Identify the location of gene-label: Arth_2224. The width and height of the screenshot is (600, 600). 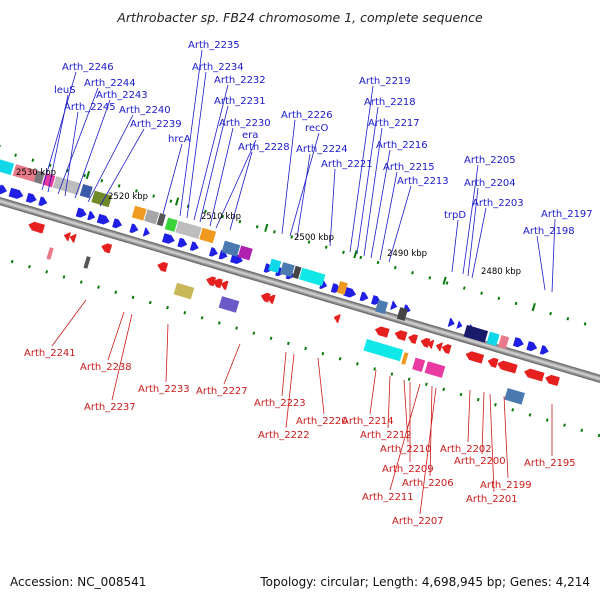
(322, 149).